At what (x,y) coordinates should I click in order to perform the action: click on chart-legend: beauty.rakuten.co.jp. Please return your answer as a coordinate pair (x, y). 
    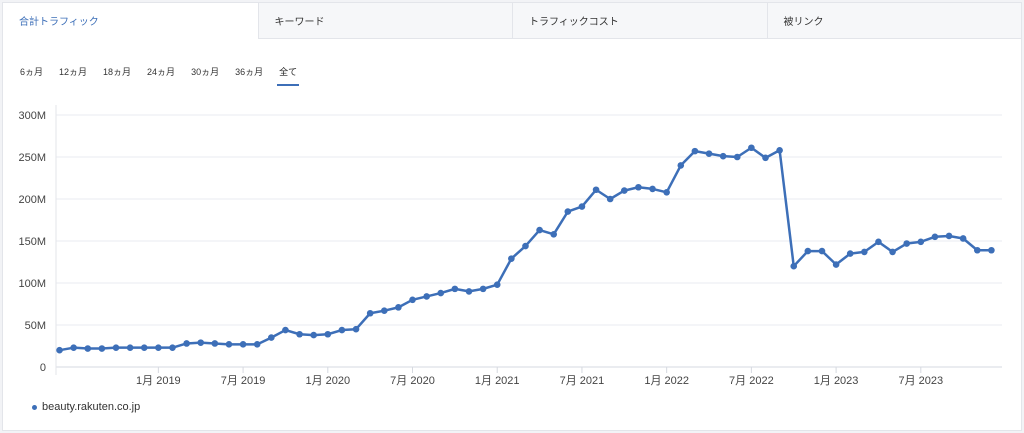
    Looking at the image, I should click on (86, 407).